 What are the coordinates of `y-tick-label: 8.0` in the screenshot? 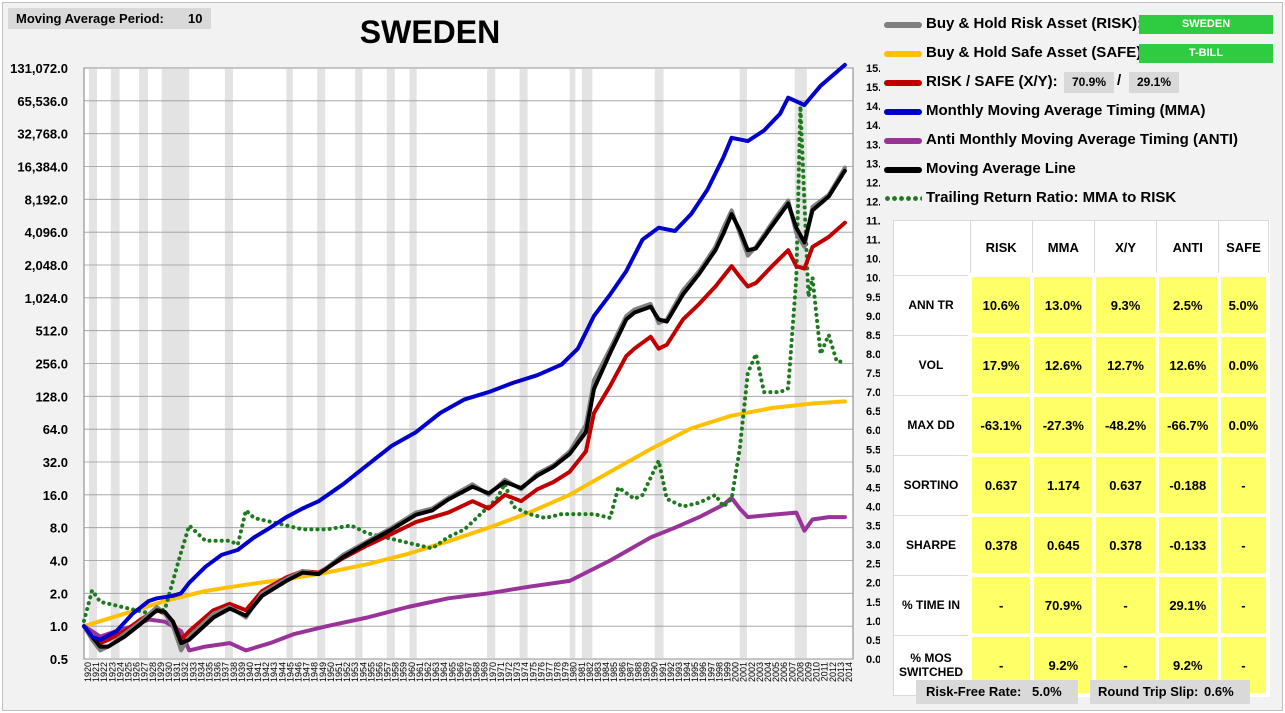 It's located at (59, 528).